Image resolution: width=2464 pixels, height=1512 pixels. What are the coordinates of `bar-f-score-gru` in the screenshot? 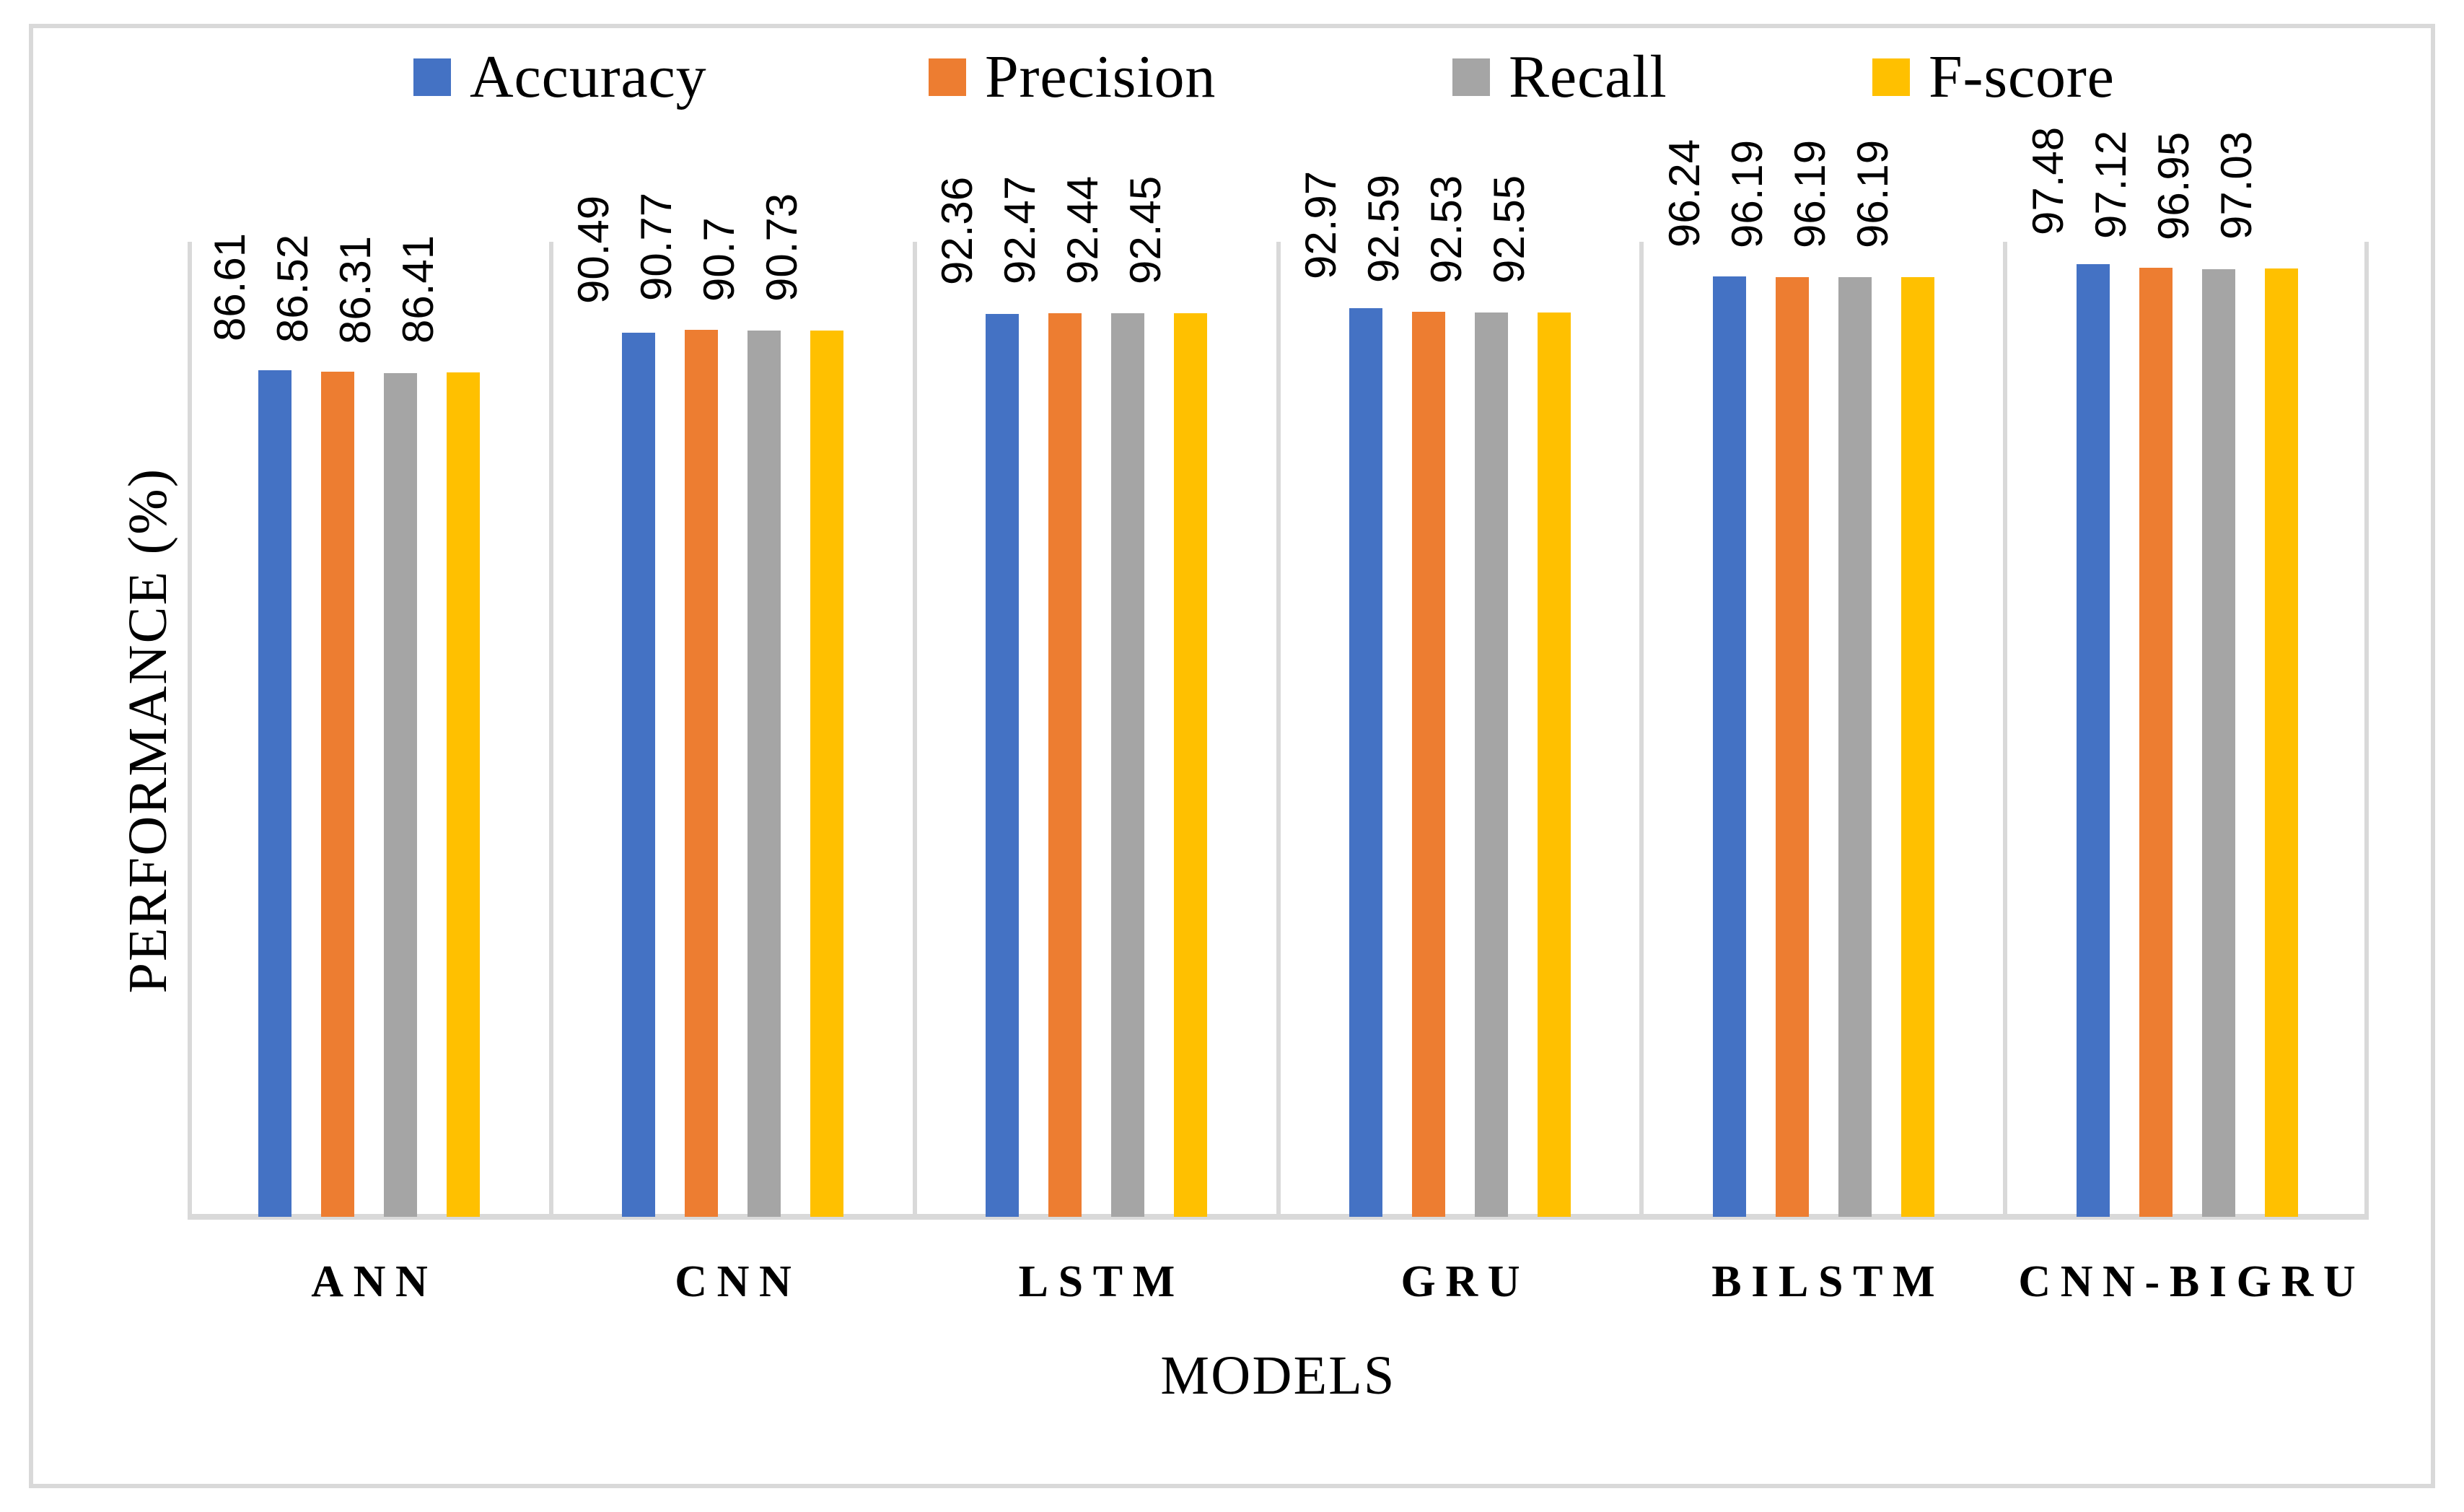 It's located at (1554, 765).